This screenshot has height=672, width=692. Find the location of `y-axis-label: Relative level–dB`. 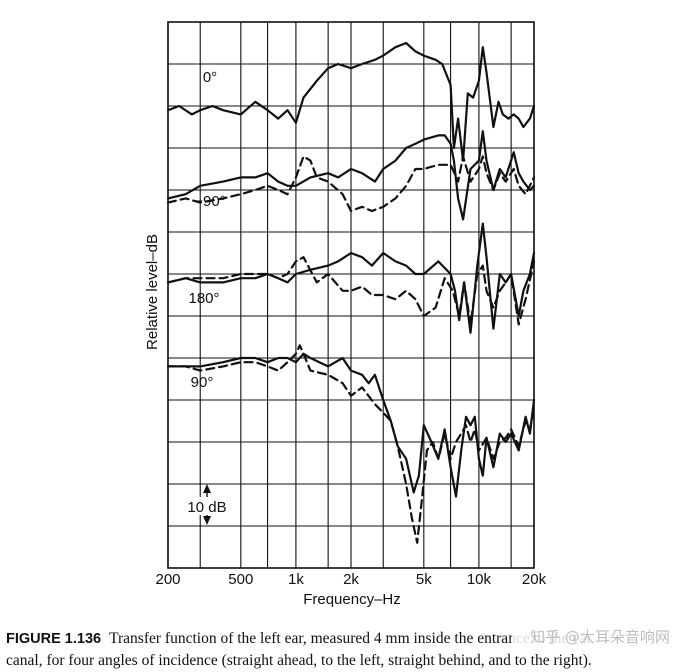

y-axis-label: Relative level–dB is located at coordinates (152, 292).